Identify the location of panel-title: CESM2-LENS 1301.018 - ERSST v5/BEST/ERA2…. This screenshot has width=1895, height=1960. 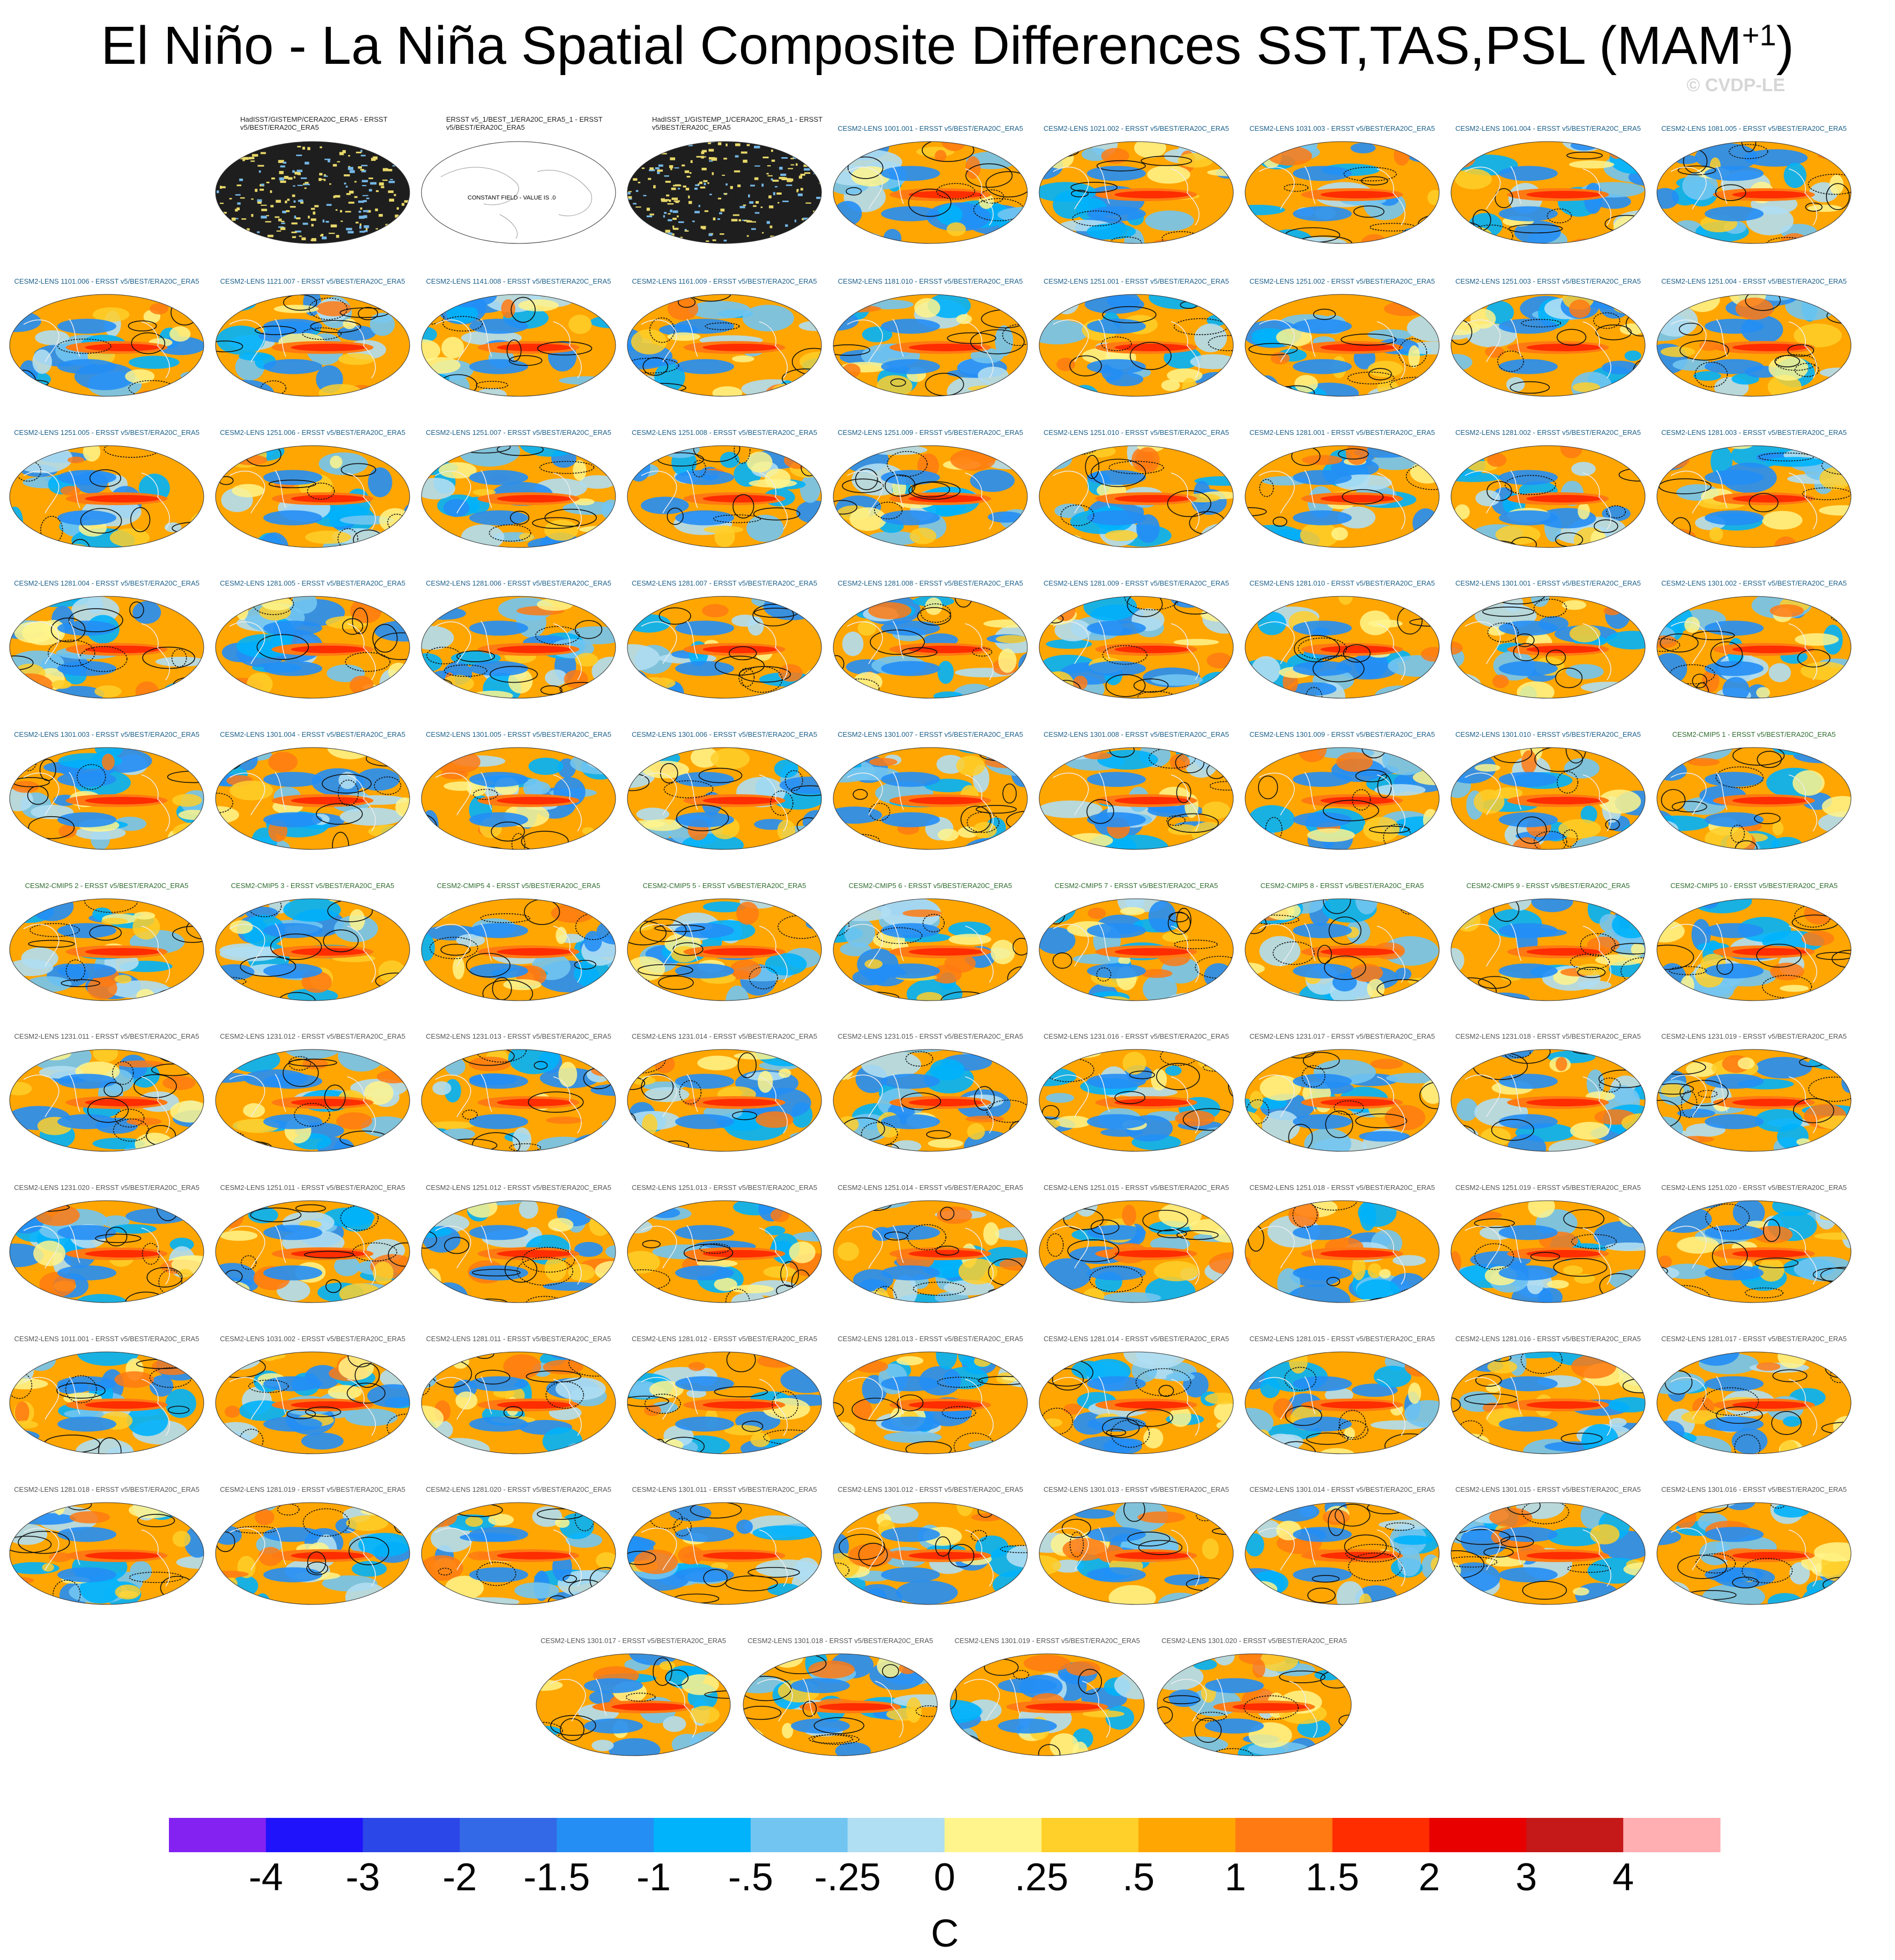
(840, 1641).